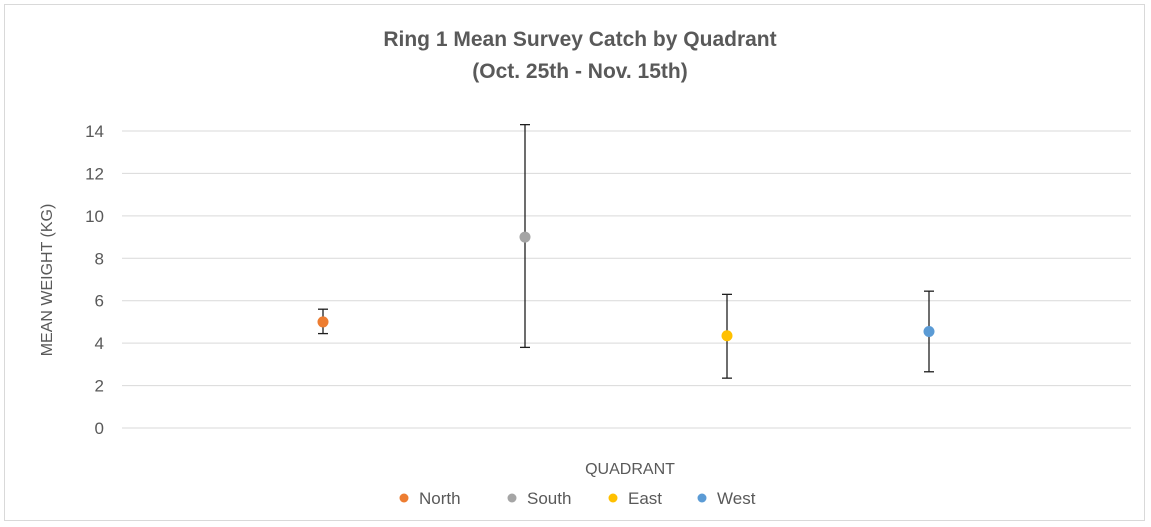  What do you see at coordinates (99, 428) in the screenshot?
I see `y-tick-label: 0` at bounding box center [99, 428].